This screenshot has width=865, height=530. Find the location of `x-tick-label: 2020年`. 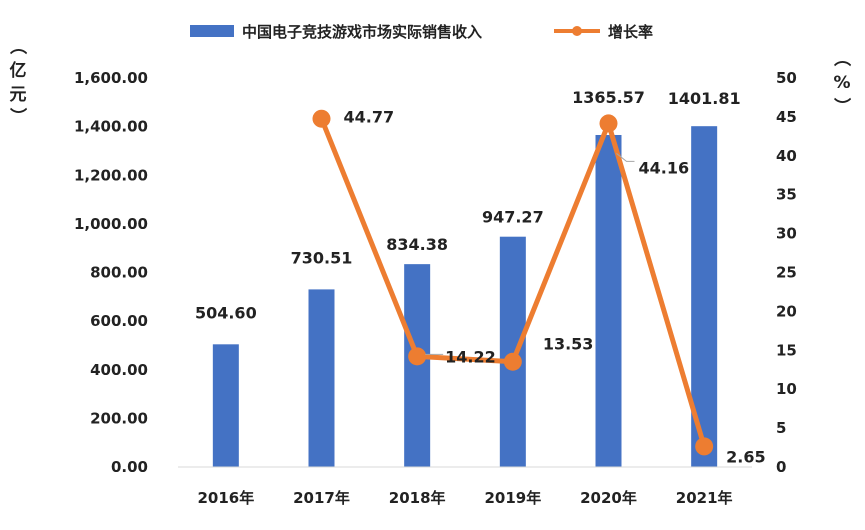

x-tick-label: 2020年 is located at coordinates (608, 498).